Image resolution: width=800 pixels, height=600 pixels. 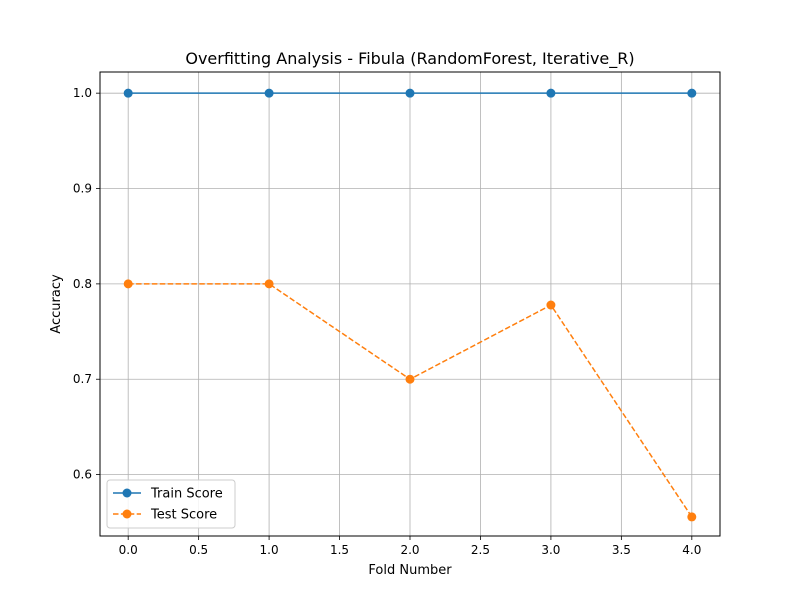 What do you see at coordinates (56, 304) in the screenshot?
I see `y-axis-label: Accuracy` at bounding box center [56, 304].